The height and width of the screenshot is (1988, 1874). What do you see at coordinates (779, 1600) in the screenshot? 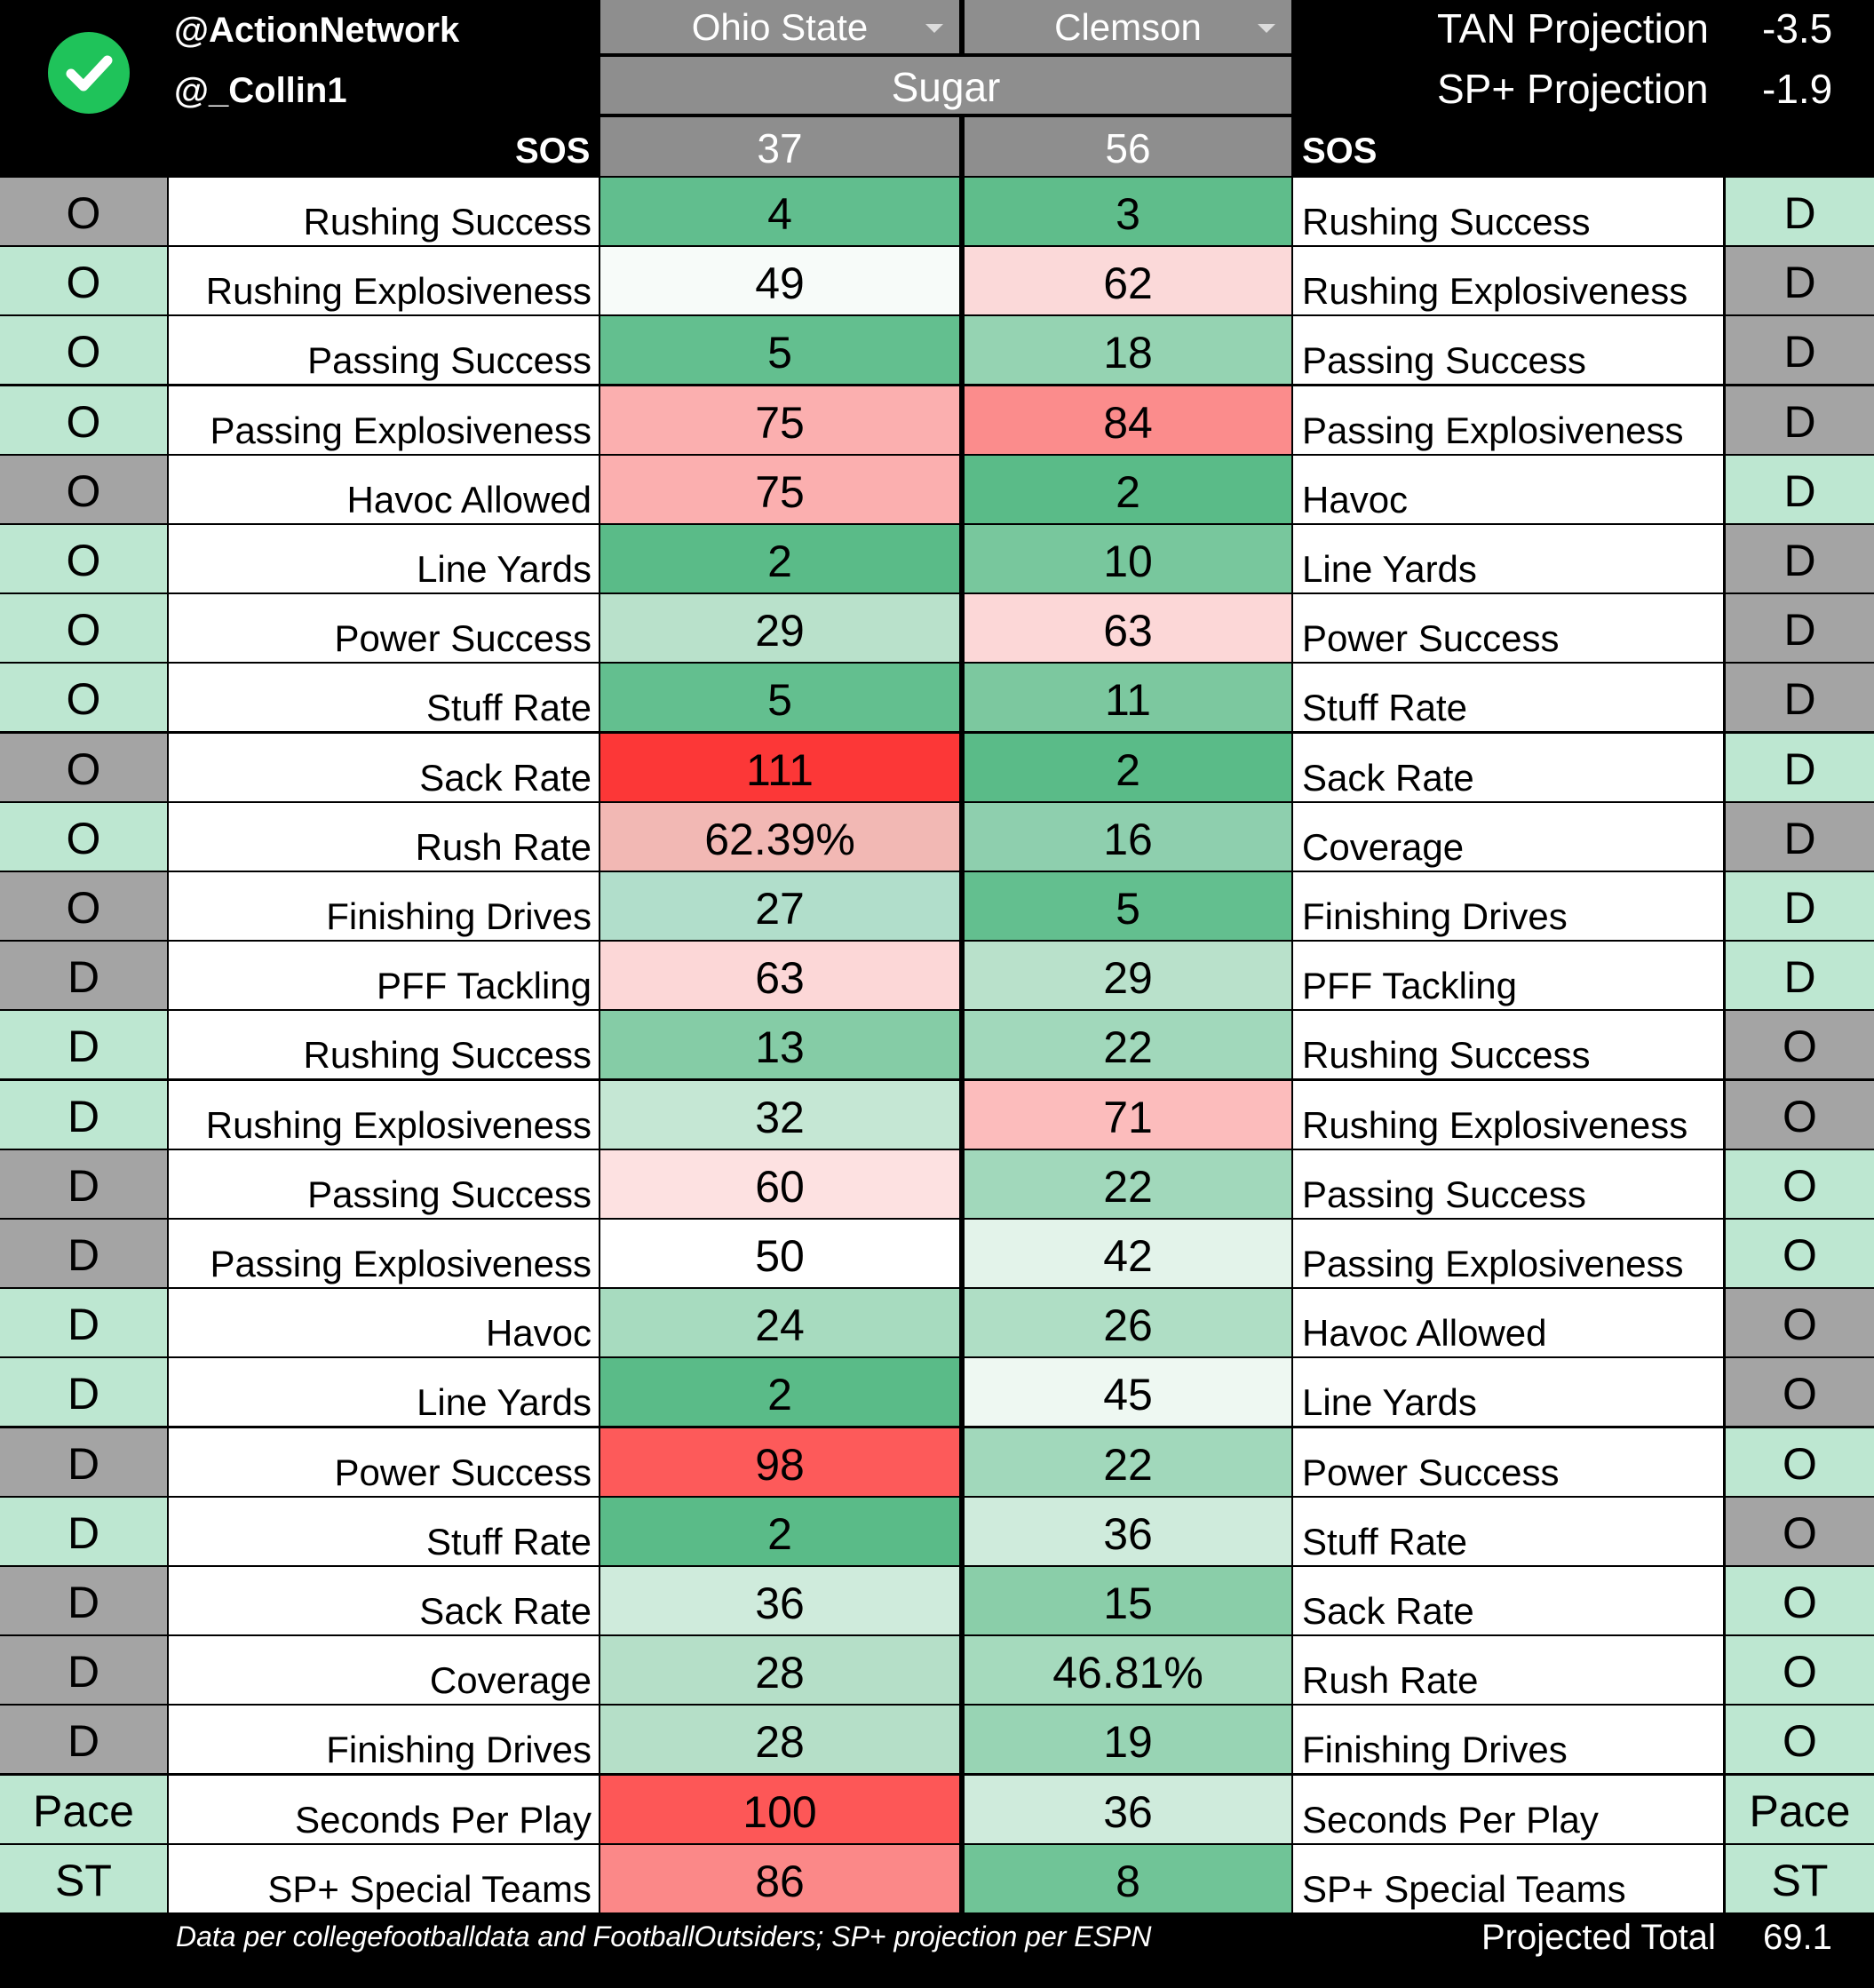
I see `team-left-rank: 36` at bounding box center [779, 1600].